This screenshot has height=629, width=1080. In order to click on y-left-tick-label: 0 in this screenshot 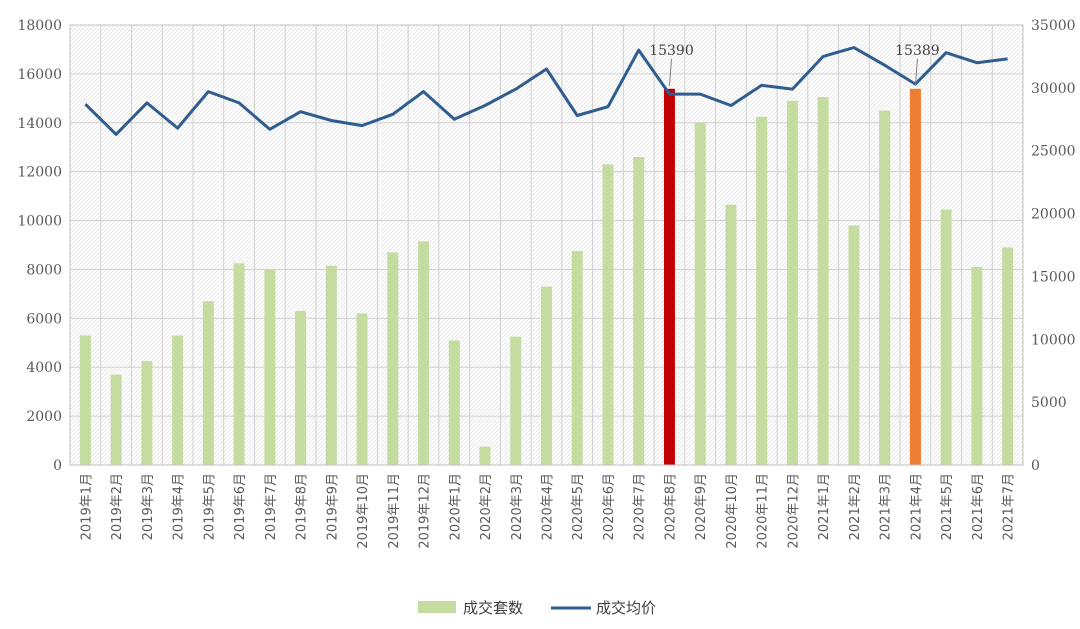, I will do `click(57, 466)`.